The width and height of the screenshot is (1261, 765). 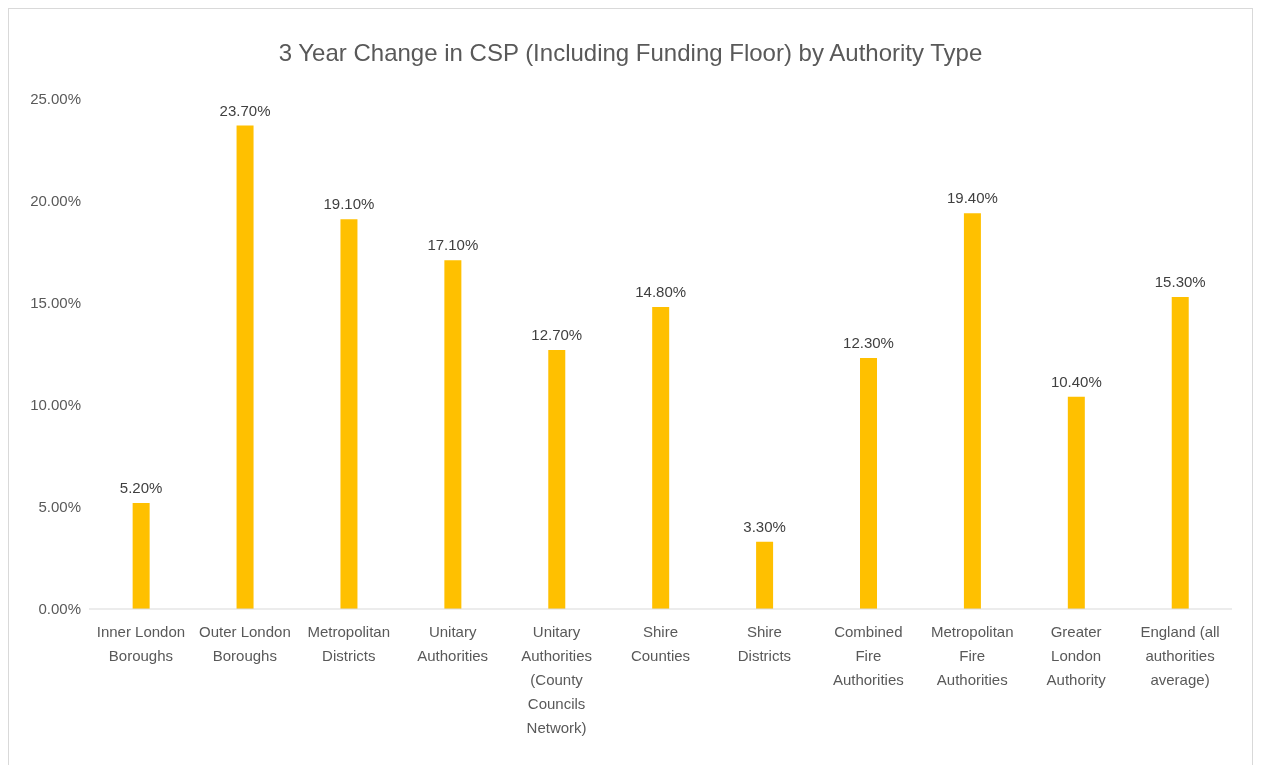 I want to click on x-tick-label: Unitary Authorities, so click(x=453, y=643).